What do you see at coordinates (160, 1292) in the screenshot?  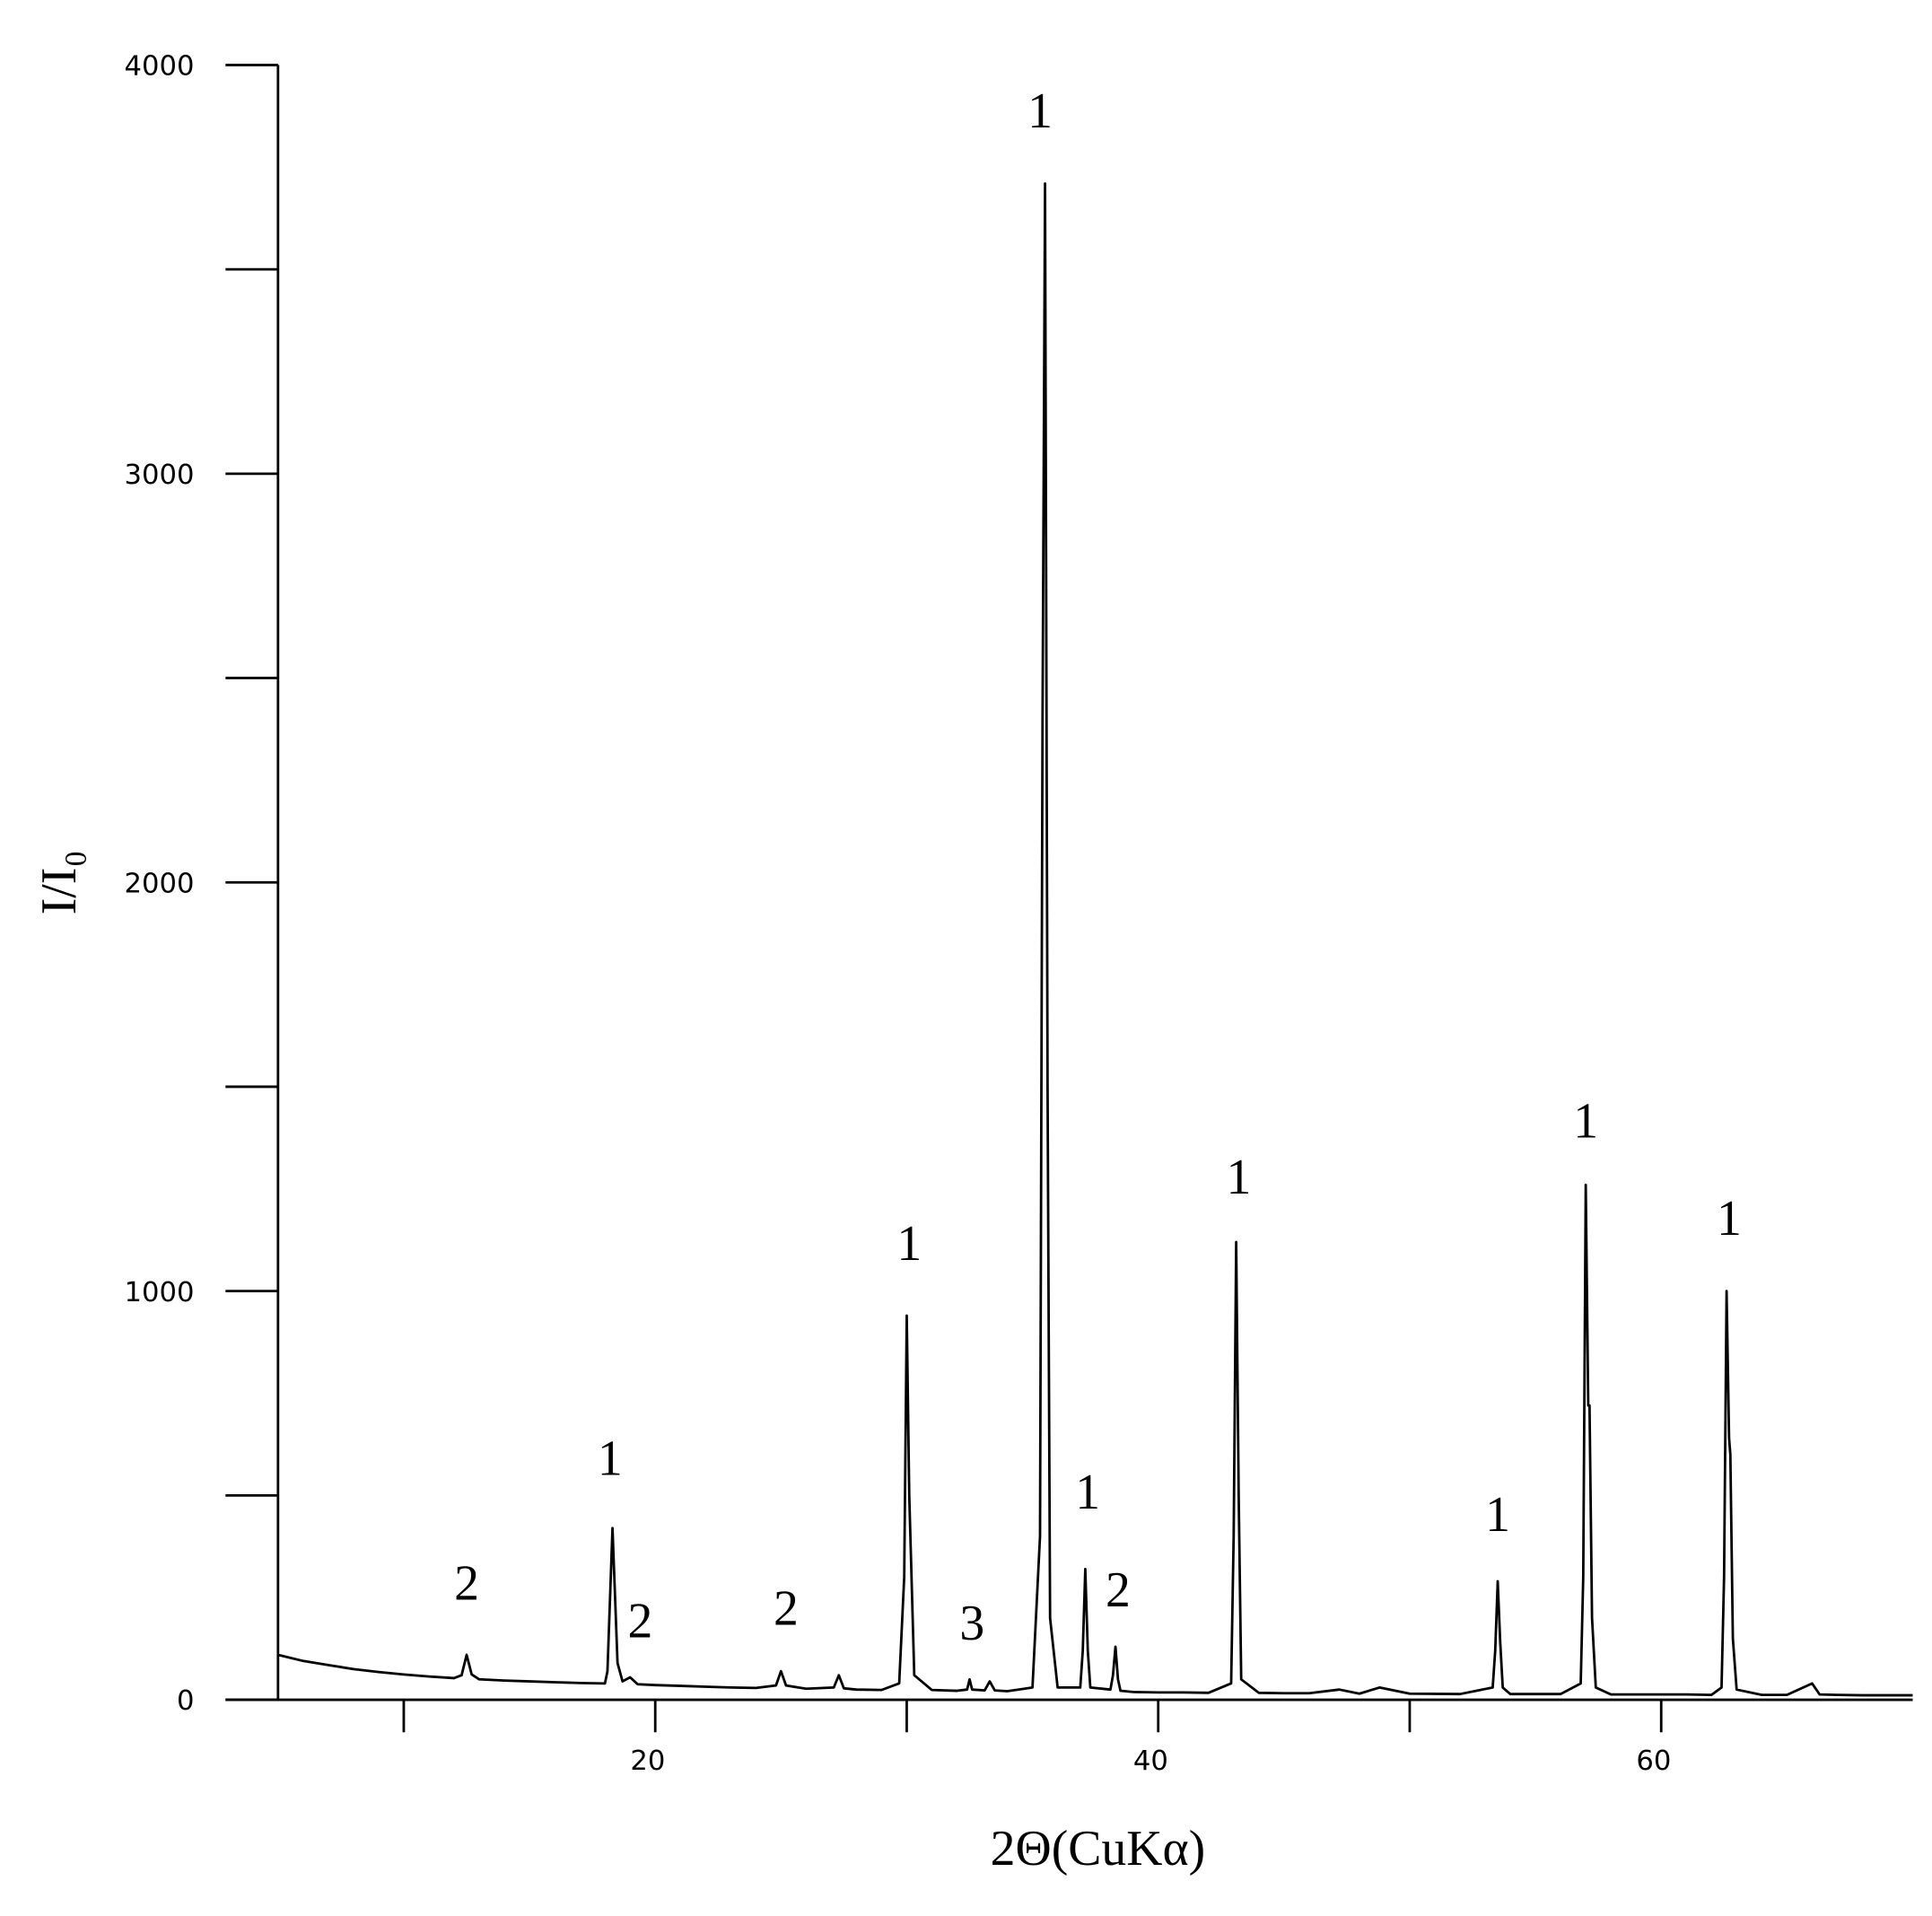 I see `y-tick-label: 1000` at bounding box center [160, 1292].